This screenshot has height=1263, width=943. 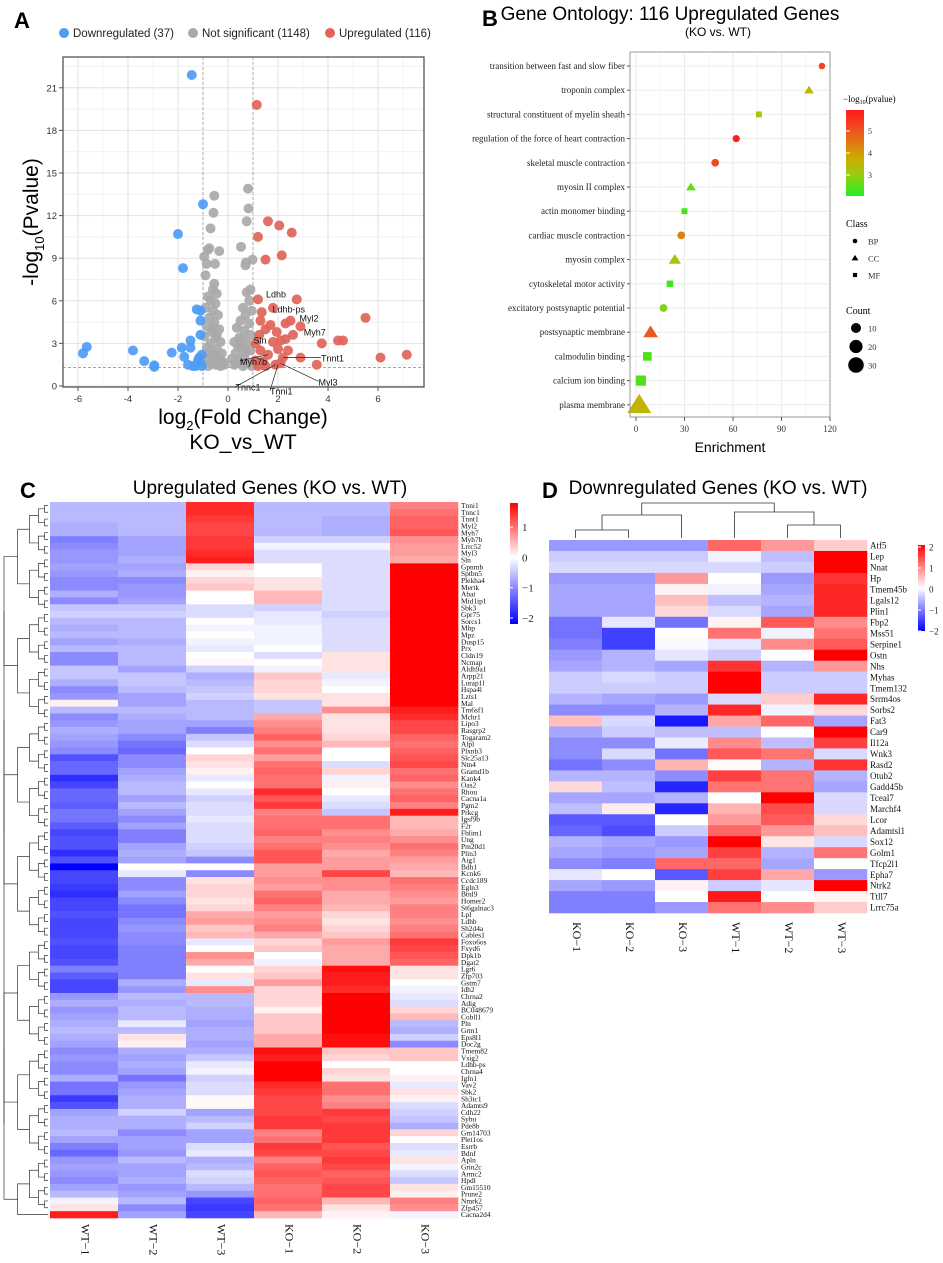 I want to click on gene-row-label: Chrna4, so click(x=472, y=1071).